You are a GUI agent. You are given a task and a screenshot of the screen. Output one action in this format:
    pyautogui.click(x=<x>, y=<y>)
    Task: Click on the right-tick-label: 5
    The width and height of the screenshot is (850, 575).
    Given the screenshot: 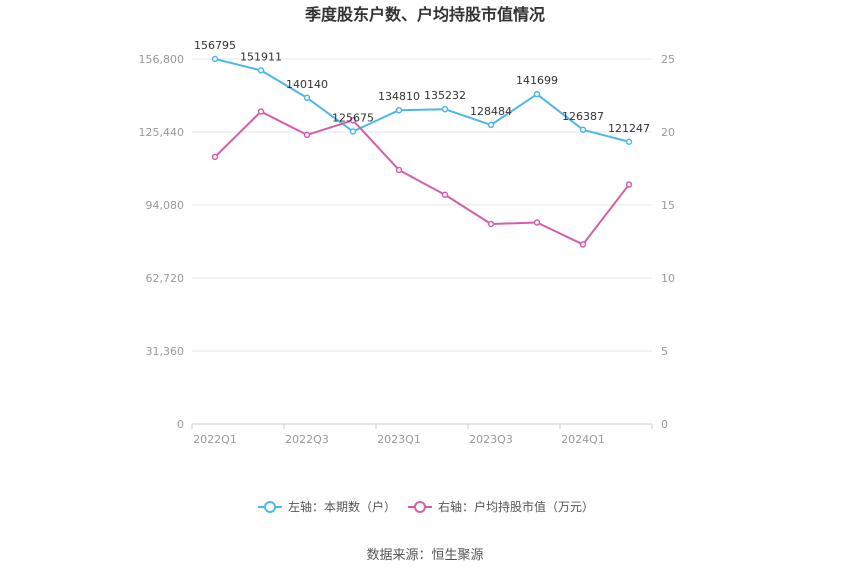 What is the action you would take?
    pyautogui.click(x=664, y=351)
    